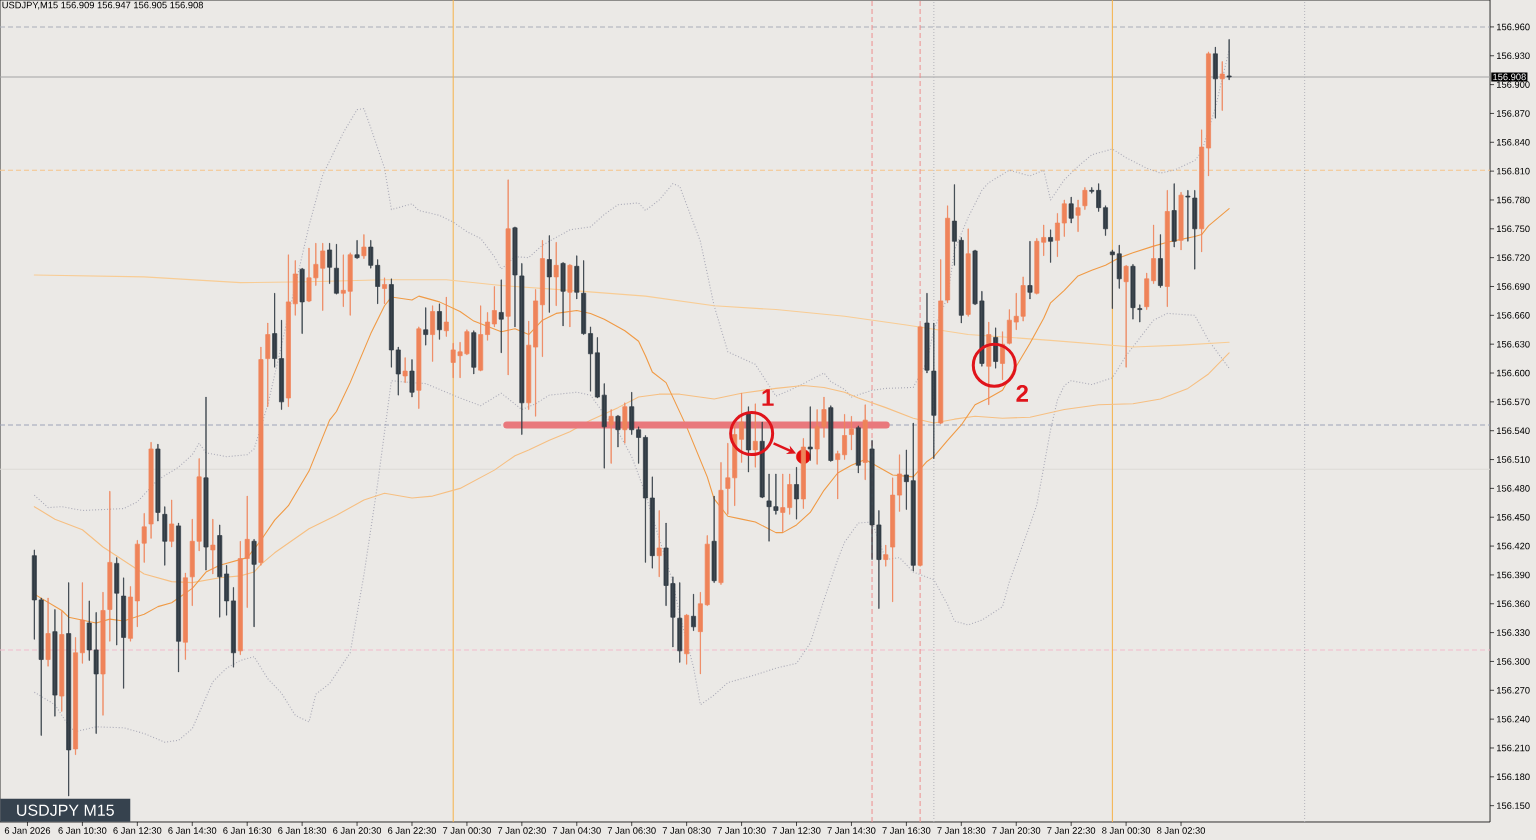 The height and width of the screenshot is (840, 1536). I want to click on x-tick-label: 7 Jan 08:30, so click(686, 830).